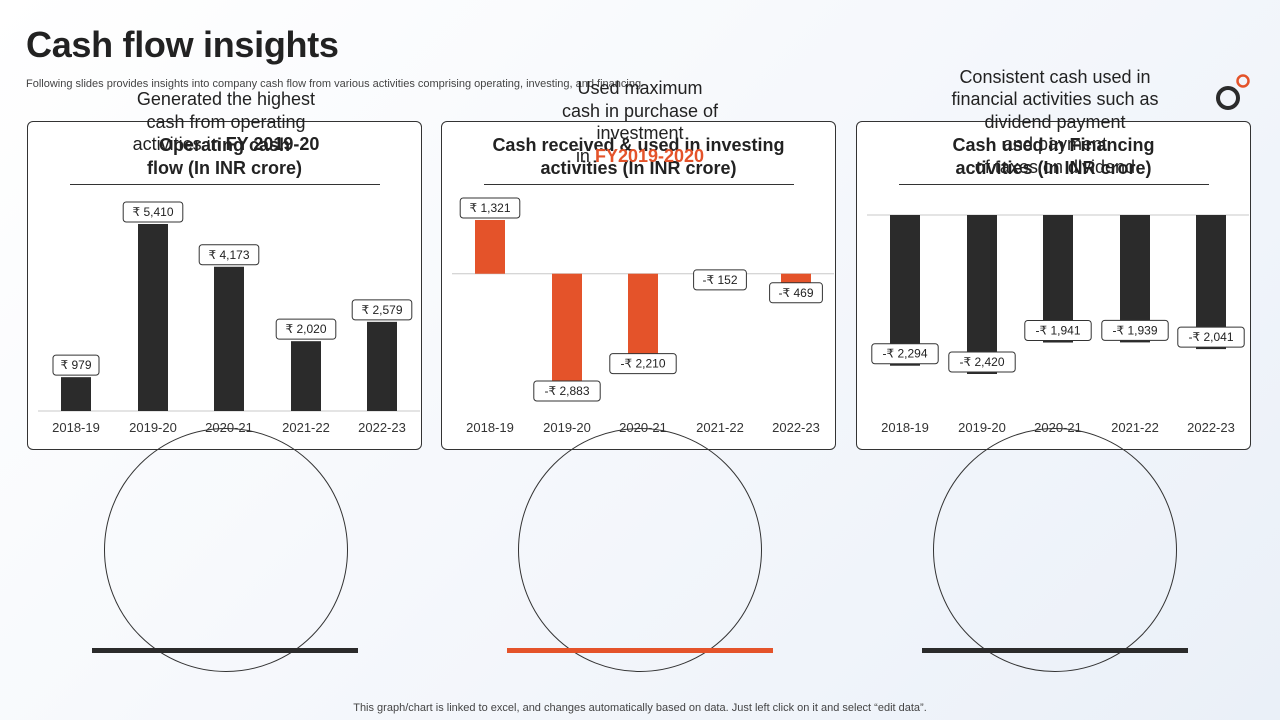 The height and width of the screenshot is (720, 1280). I want to click on value-label: ₹ 2,020, so click(306, 329).